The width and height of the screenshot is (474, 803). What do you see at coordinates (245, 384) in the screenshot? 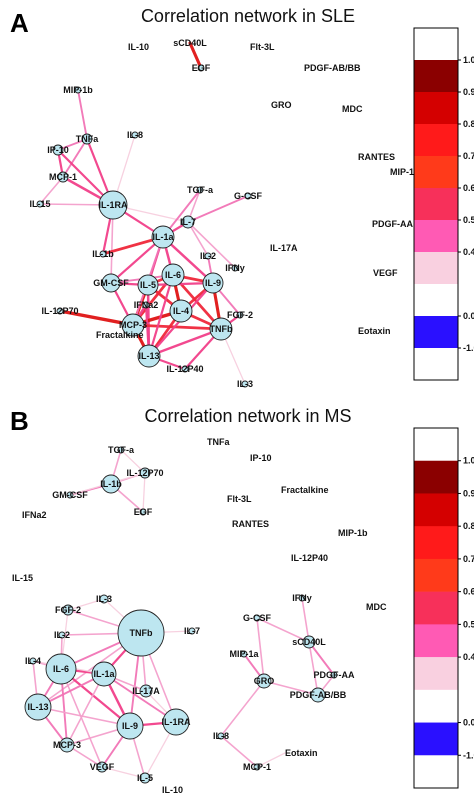
I see `node-IL-3: IL-3` at bounding box center [245, 384].